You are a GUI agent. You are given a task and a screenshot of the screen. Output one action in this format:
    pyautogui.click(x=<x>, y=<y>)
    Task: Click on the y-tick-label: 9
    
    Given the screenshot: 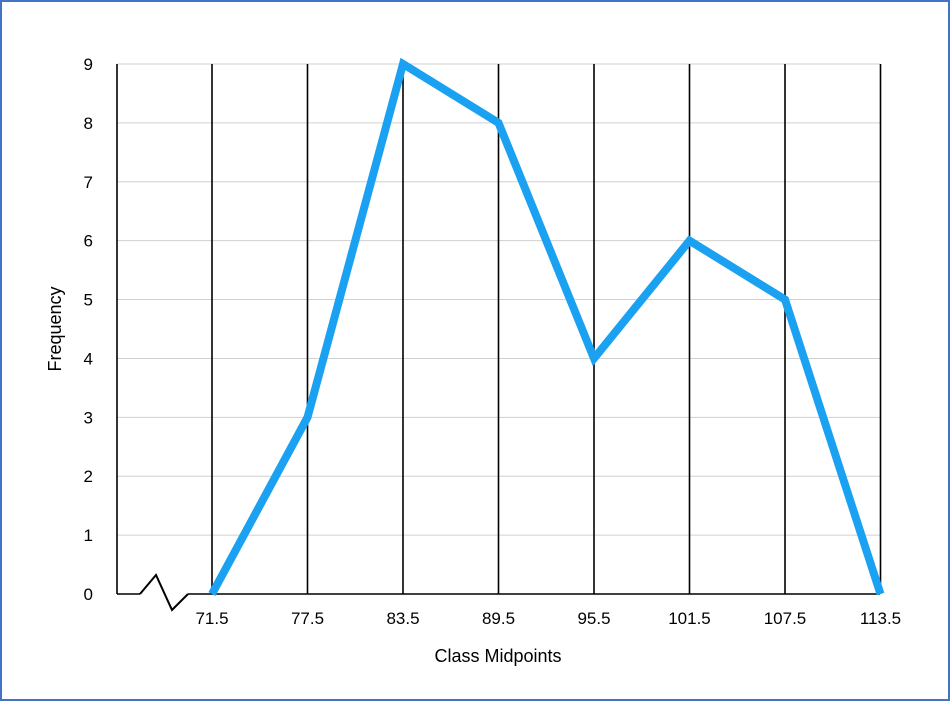 What is the action you would take?
    pyautogui.click(x=88, y=64)
    